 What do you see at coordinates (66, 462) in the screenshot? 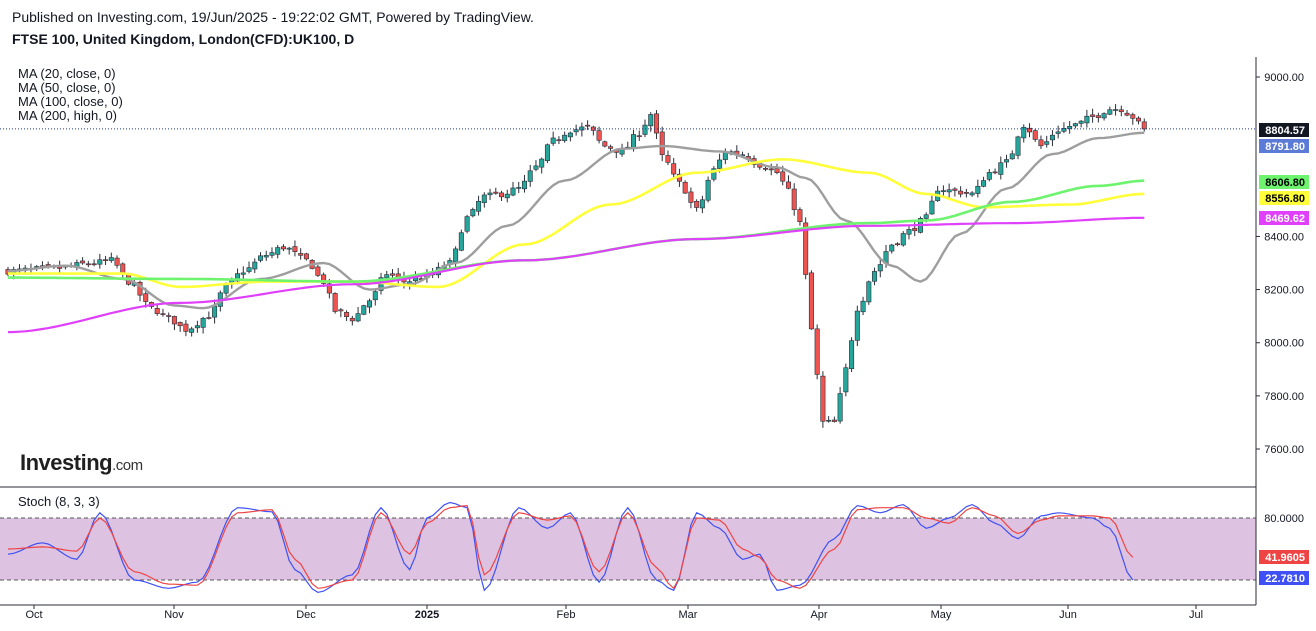
I see `logo-name: Investing` at bounding box center [66, 462].